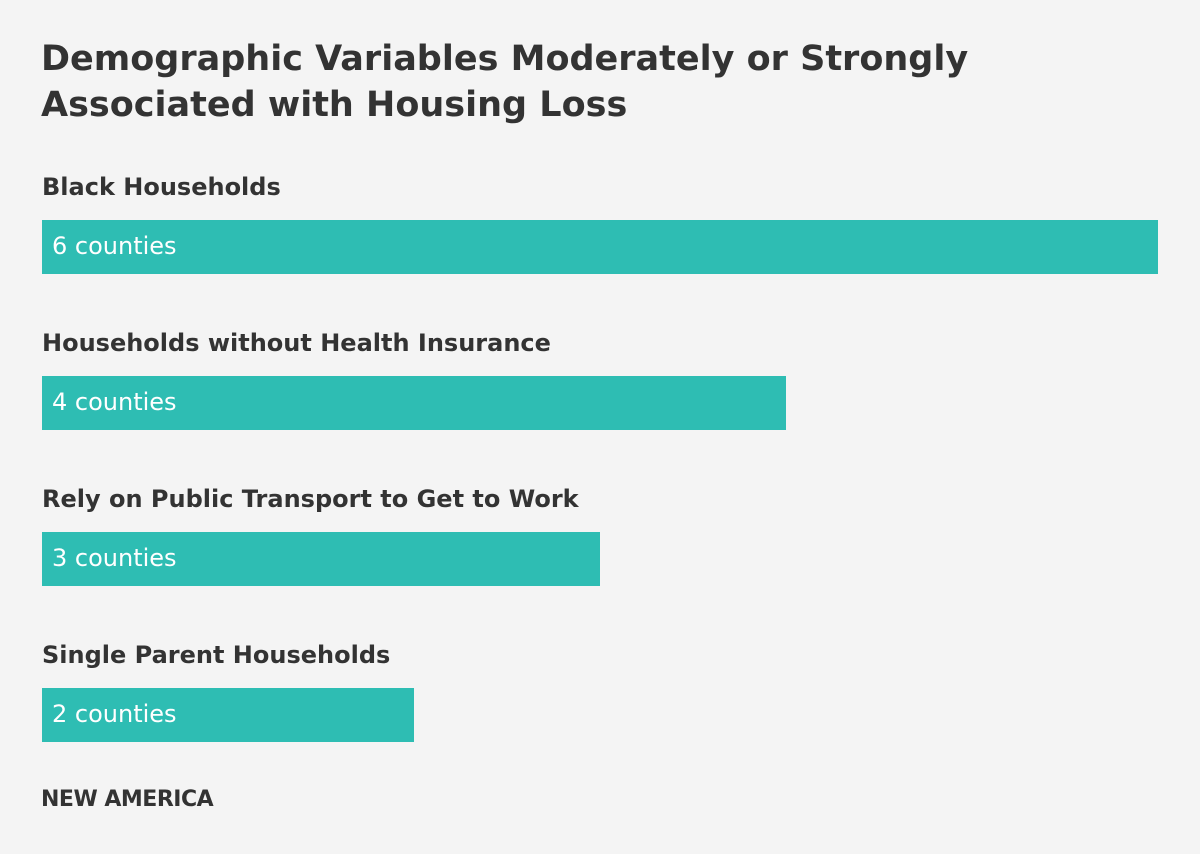  Describe the element at coordinates (114, 402) in the screenshot. I see `data-label: 4 counties` at that location.